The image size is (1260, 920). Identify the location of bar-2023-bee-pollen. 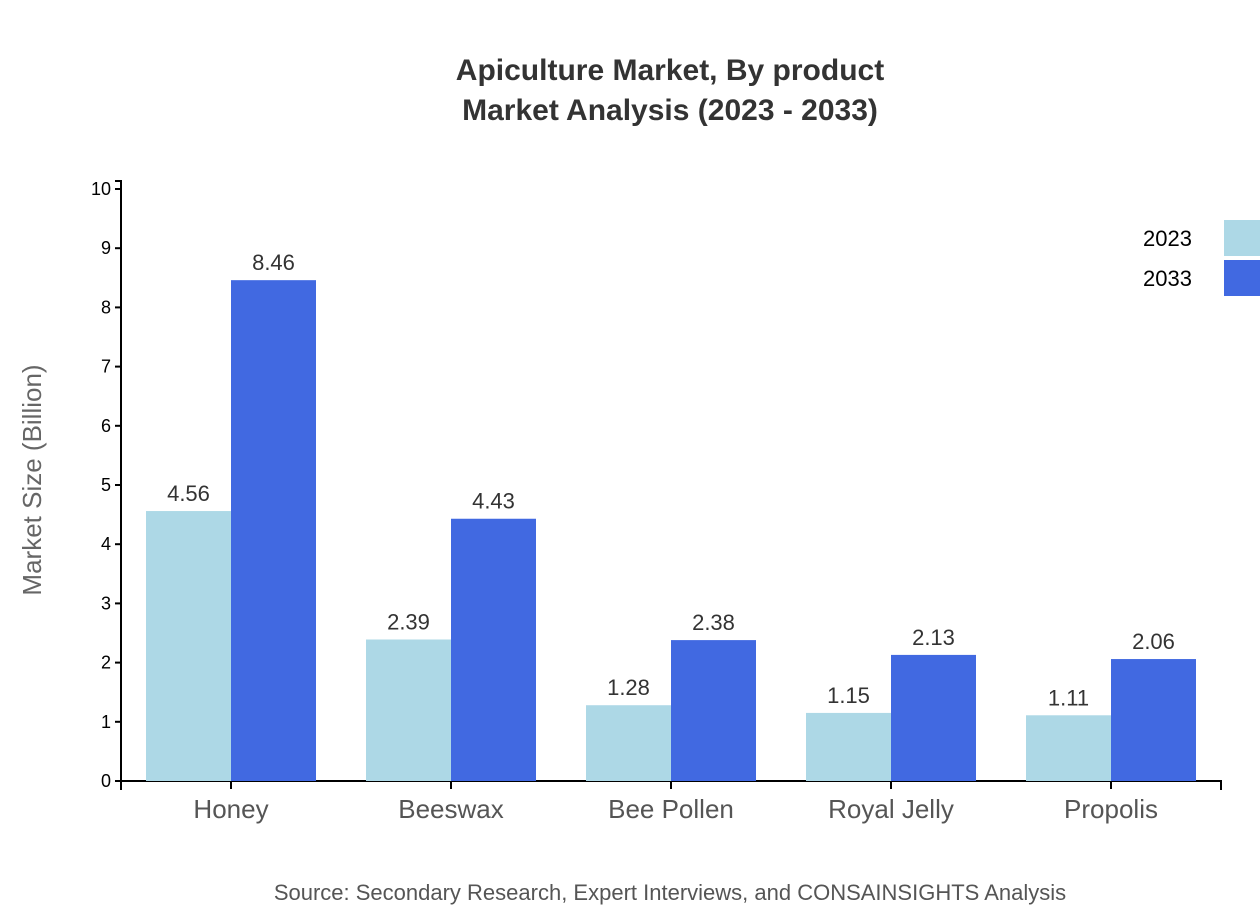
(628, 743).